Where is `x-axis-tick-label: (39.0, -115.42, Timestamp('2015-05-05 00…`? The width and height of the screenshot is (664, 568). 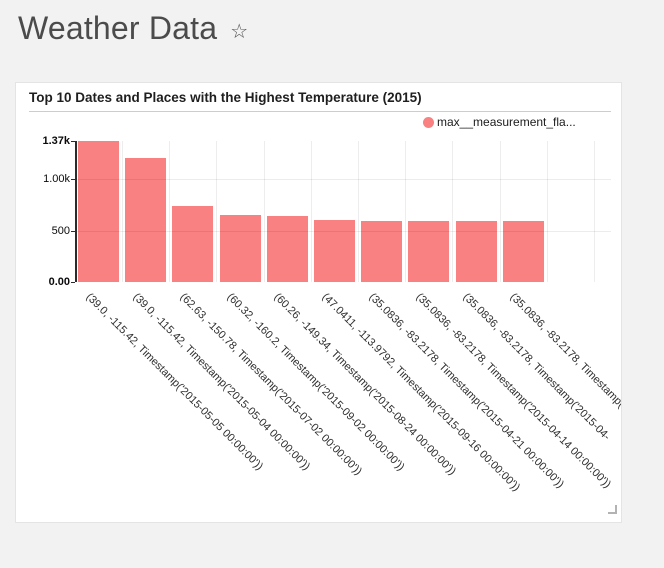
x-axis-tick-label: (39.0, -115.42, Timestamp('2015-05-05 00… is located at coordinates (174, 382).